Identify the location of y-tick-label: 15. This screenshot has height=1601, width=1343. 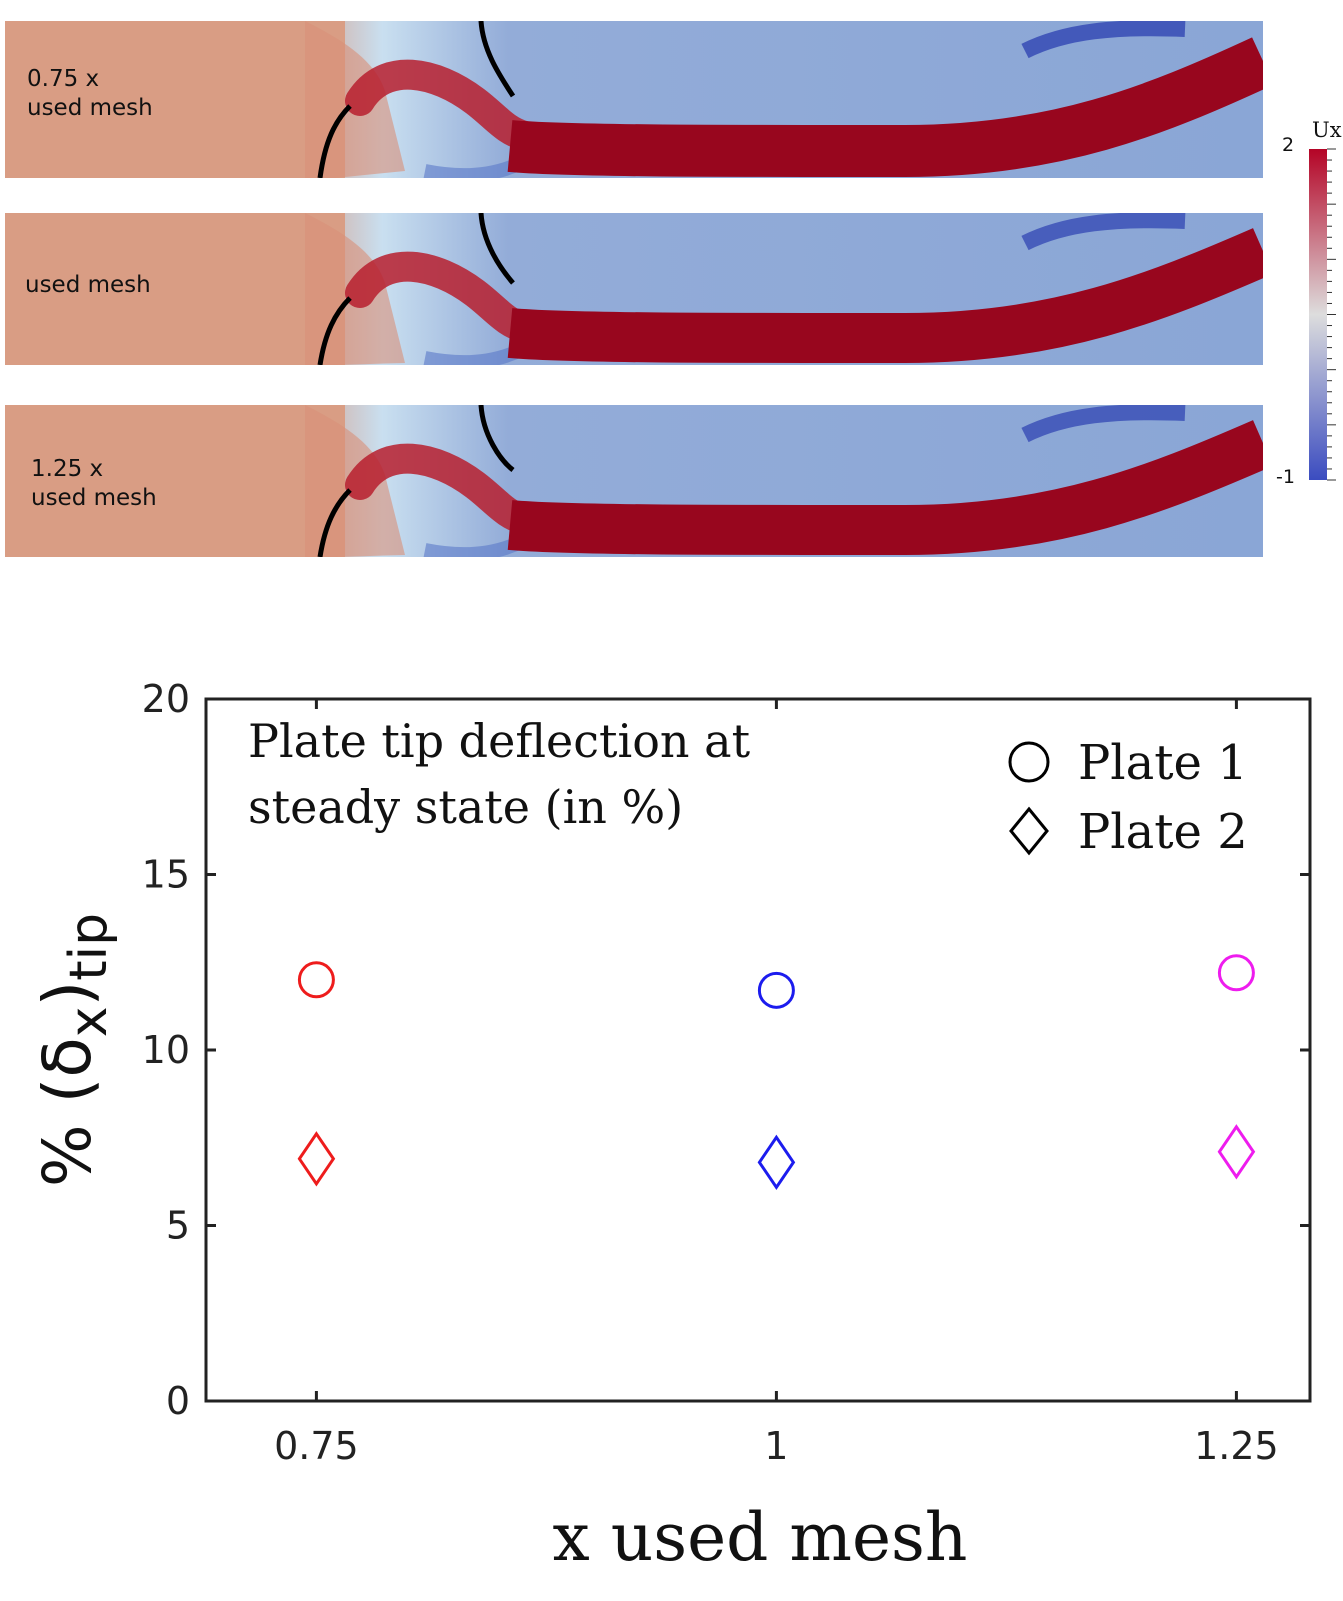
(166, 875).